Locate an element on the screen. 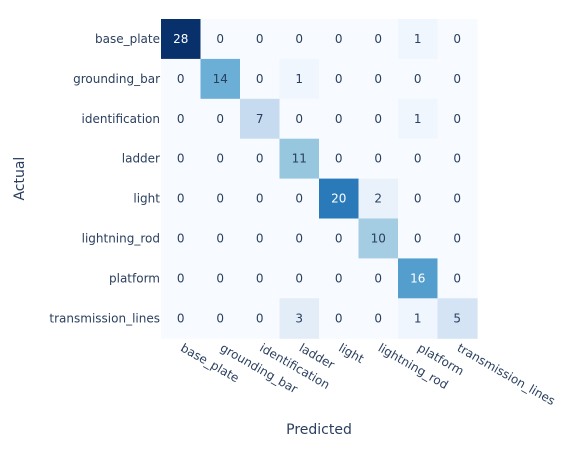 The image size is (576, 449). cell-value-label: 2 is located at coordinates (378, 199).